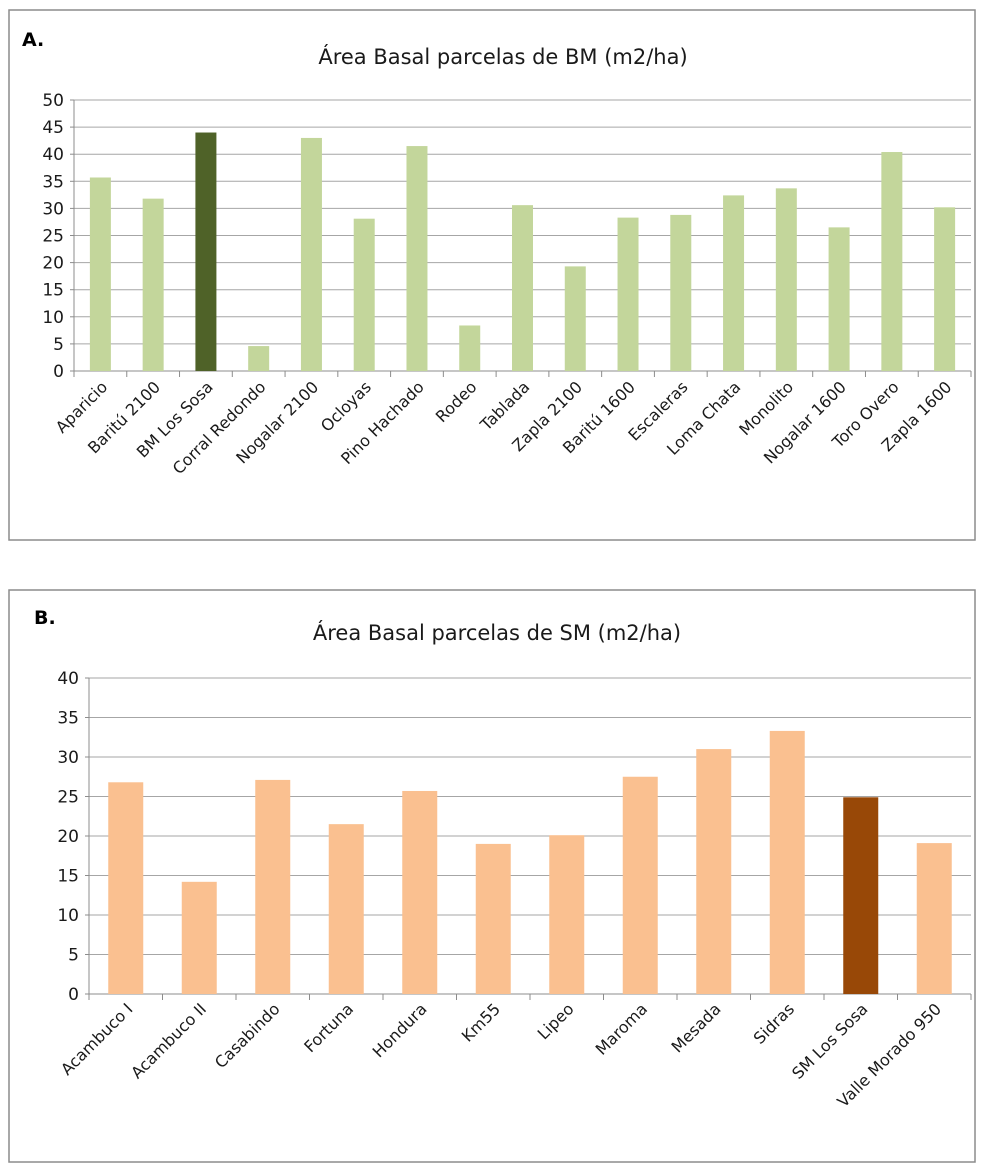 The height and width of the screenshot is (1167, 986). I want to click on chart-b-y-tick-label: 35, so click(68, 719).